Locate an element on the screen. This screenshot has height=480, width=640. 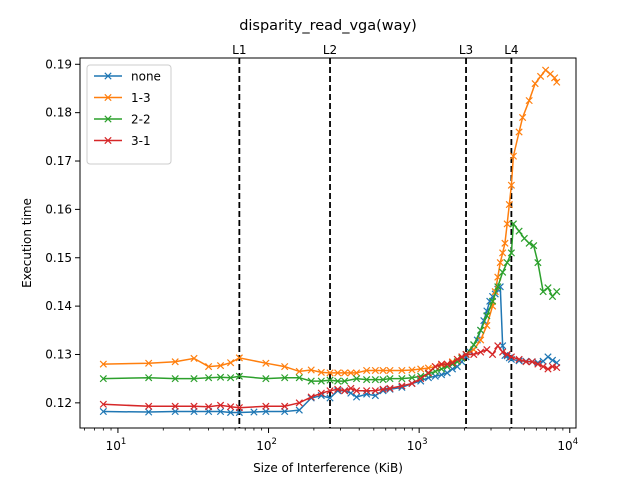
vline-label-l2: L2 is located at coordinates (330, 50).